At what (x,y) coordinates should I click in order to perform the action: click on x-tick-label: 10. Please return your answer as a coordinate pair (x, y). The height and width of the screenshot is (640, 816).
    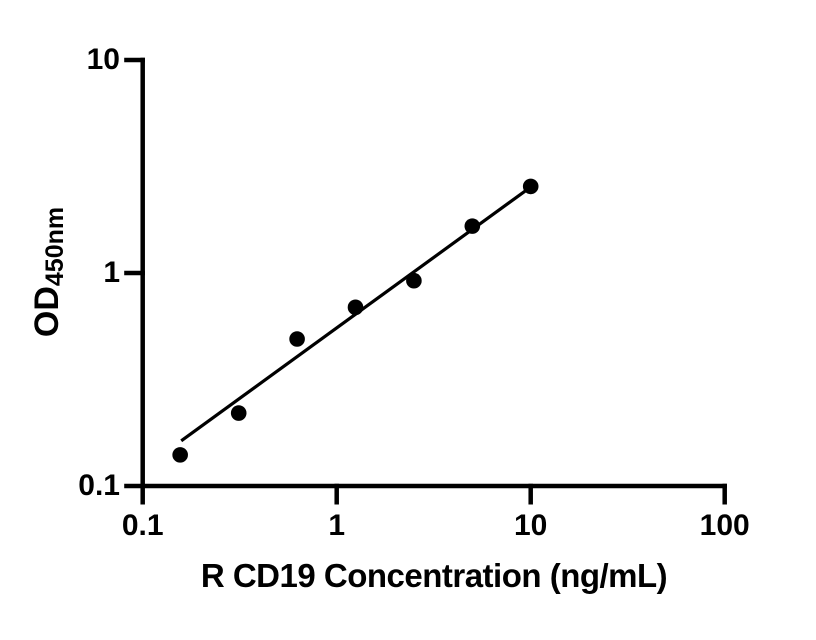
    Looking at the image, I should click on (531, 525).